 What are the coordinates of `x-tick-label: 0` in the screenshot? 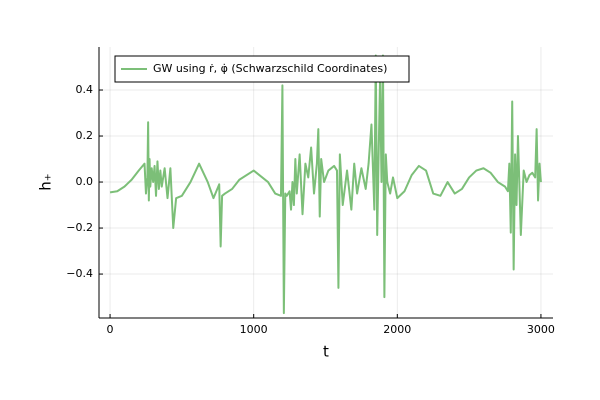 It's located at (110, 329).